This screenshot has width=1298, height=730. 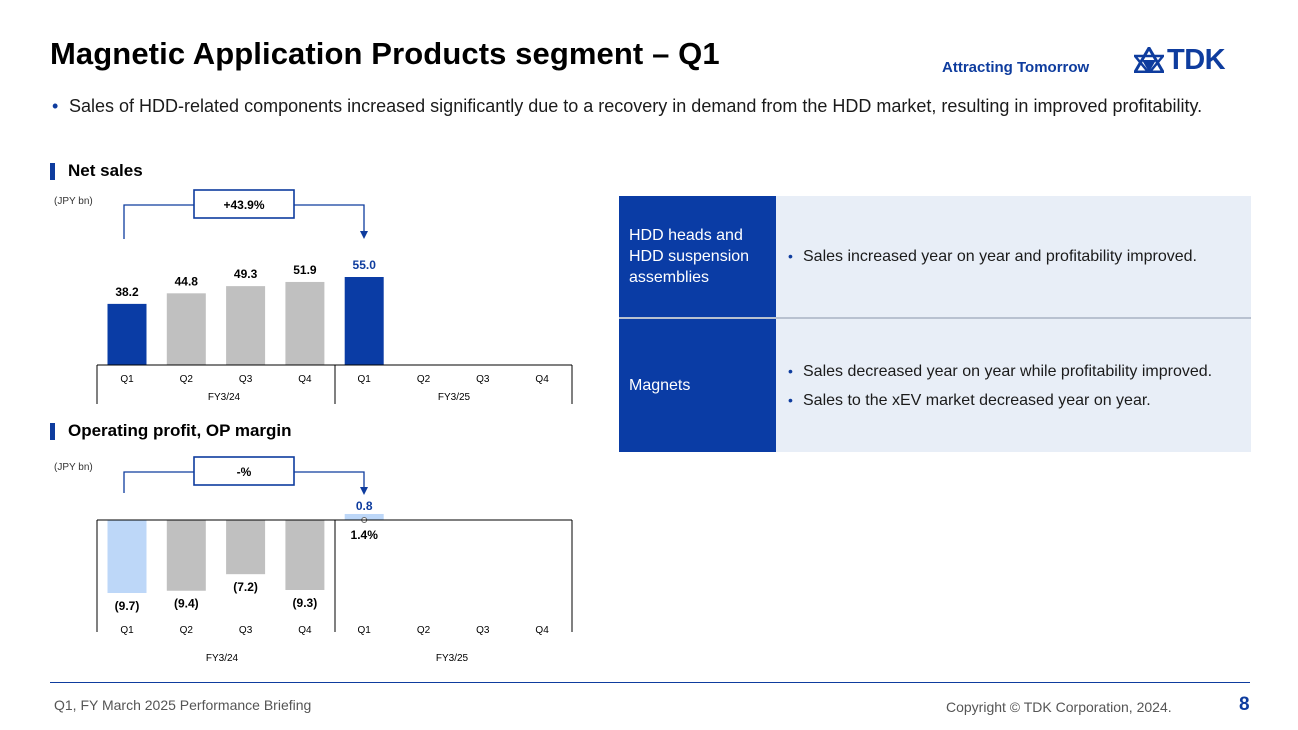 I want to click on segment-name: HDD heads and HDD suspension assemblies, so click(x=697, y=257).